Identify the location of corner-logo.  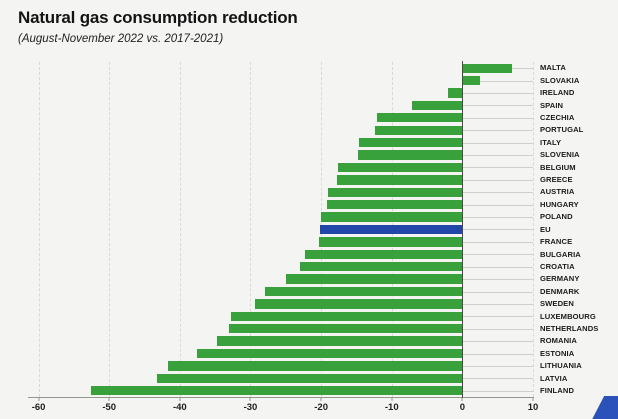
(605, 407).